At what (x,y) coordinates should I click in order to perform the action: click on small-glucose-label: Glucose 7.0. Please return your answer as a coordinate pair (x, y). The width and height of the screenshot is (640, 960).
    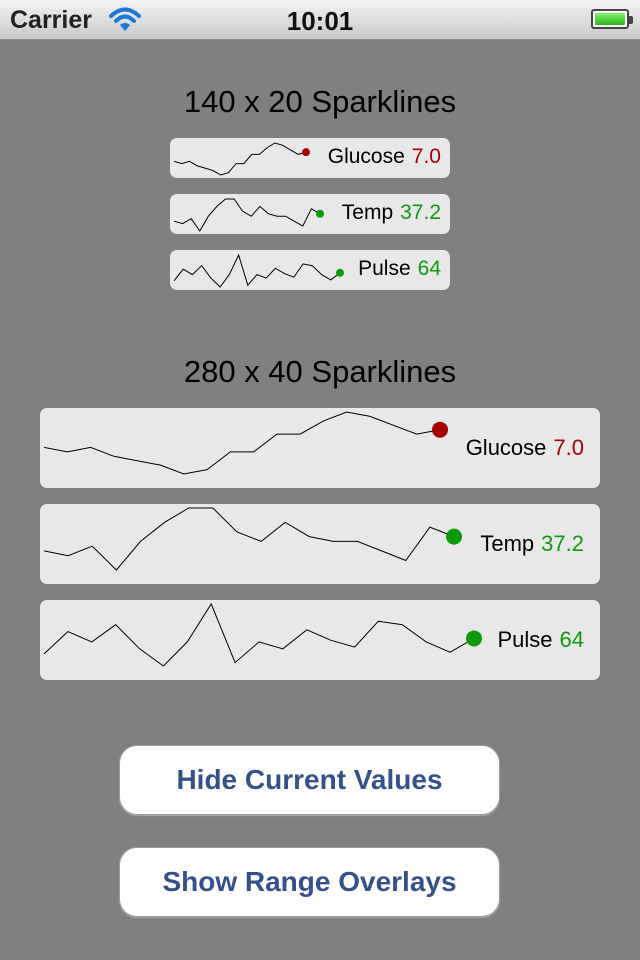
    Looking at the image, I should click on (384, 157).